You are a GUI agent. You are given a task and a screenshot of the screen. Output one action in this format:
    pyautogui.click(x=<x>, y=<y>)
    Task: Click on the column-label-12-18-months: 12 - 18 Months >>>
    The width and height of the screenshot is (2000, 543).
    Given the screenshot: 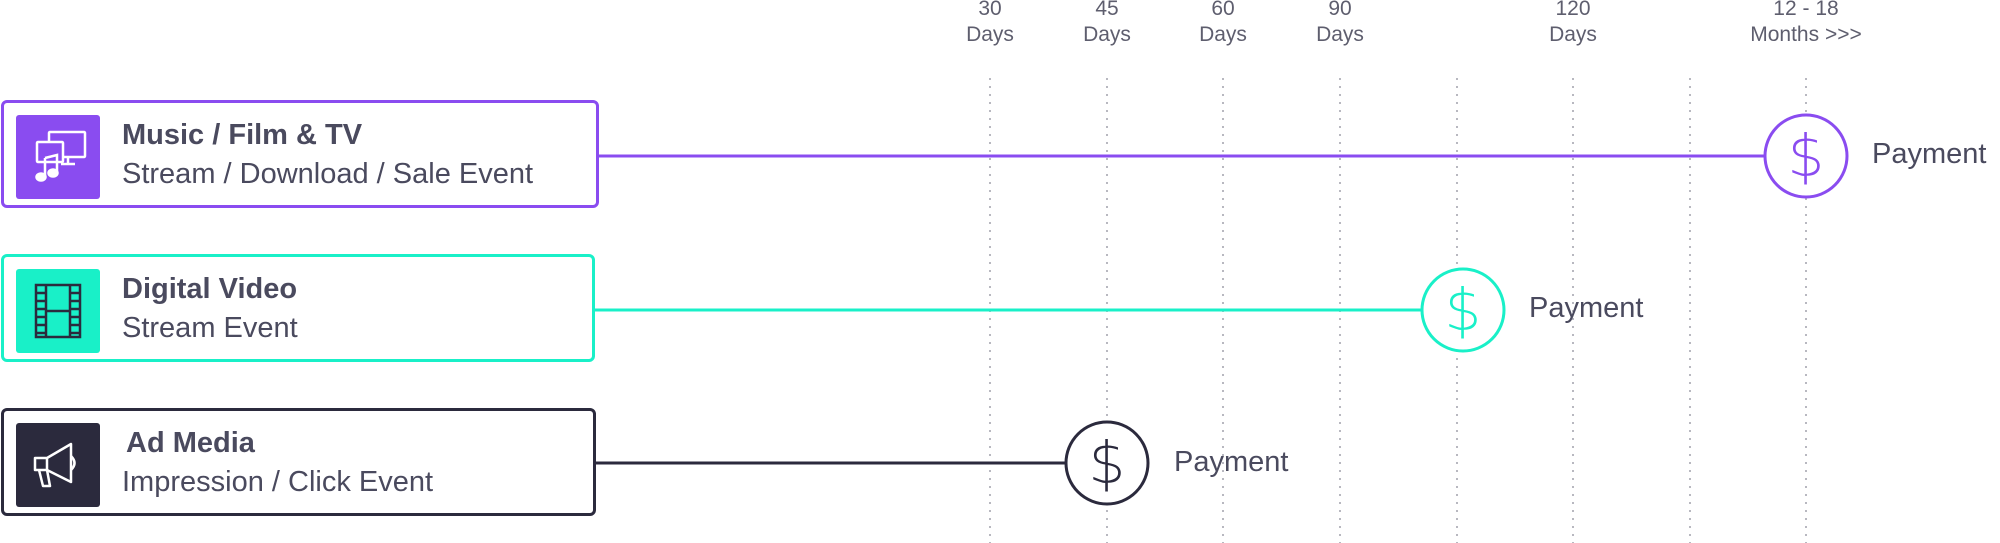 What is the action you would take?
    pyautogui.click(x=1806, y=23)
    